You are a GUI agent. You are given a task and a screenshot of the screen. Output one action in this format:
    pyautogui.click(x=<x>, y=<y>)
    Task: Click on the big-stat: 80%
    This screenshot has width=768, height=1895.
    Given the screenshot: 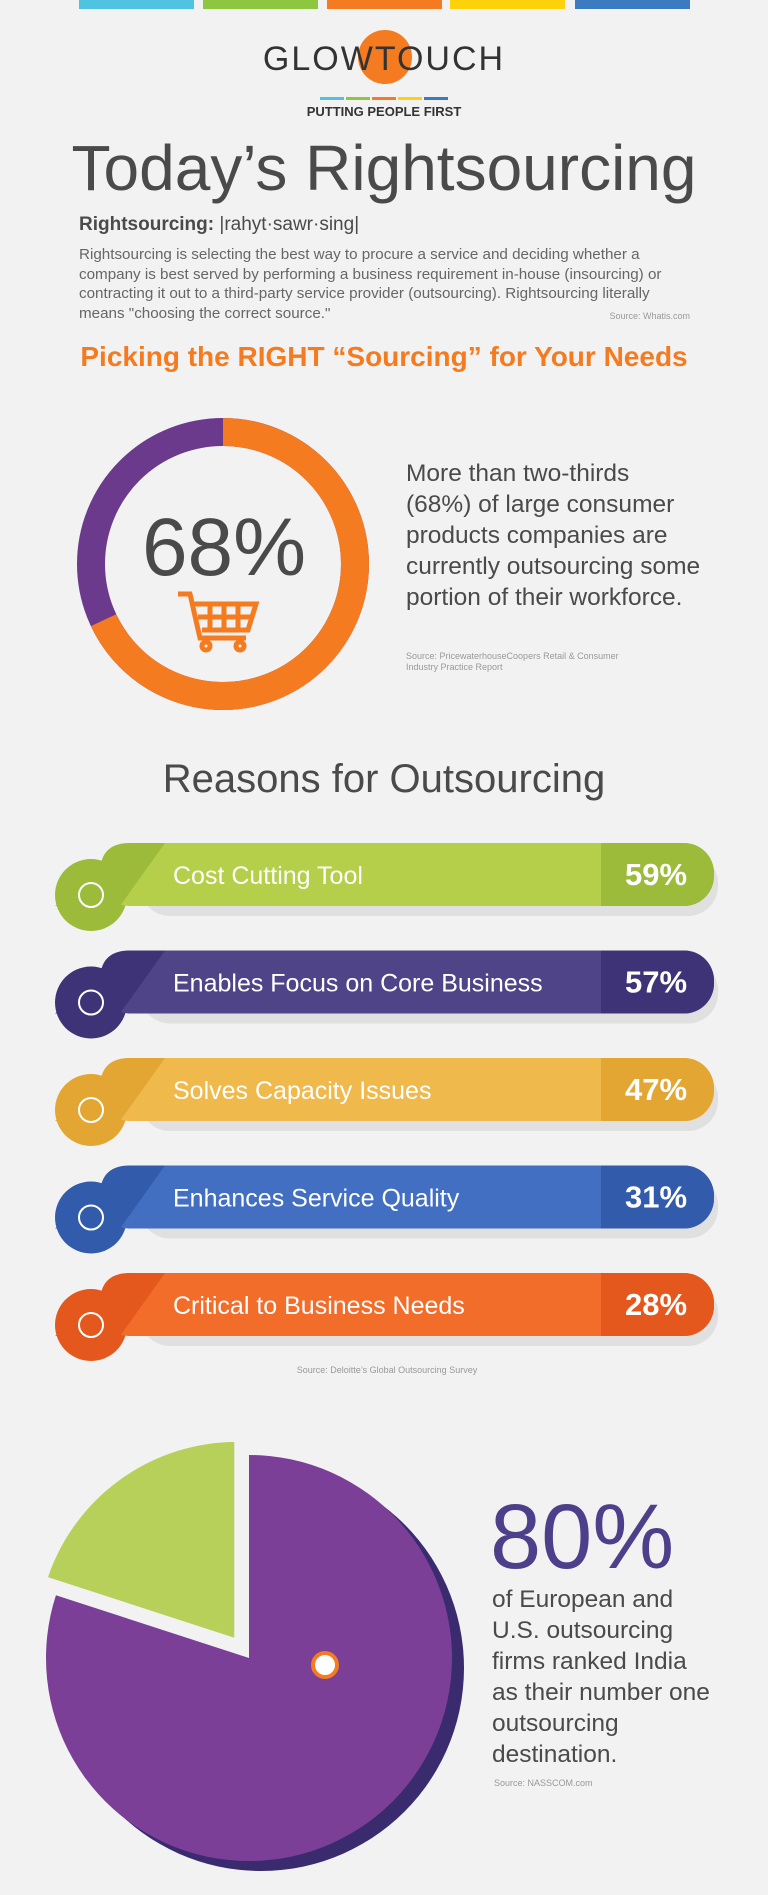 What is the action you would take?
    pyautogui.click(x=582, y=1537)
    